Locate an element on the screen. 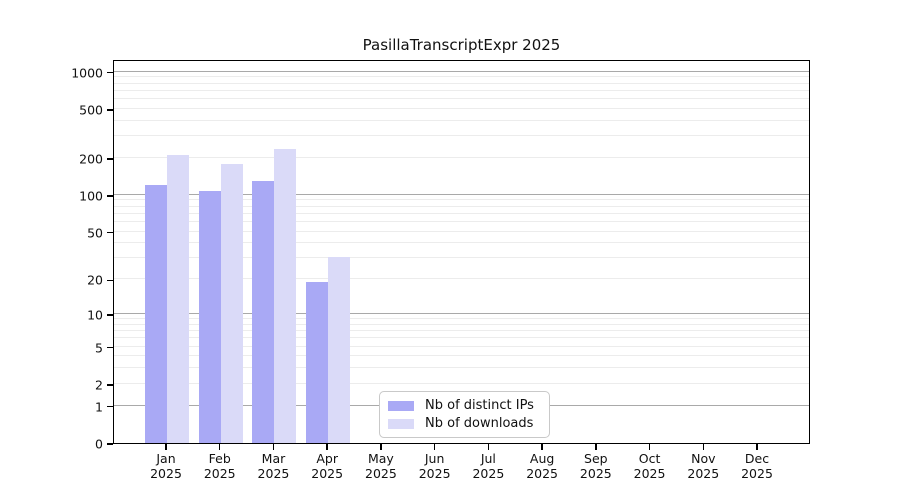 This screenshot has height=500, width=900. bar-downloads-jan-2025 is located at coordinates (178, 299).